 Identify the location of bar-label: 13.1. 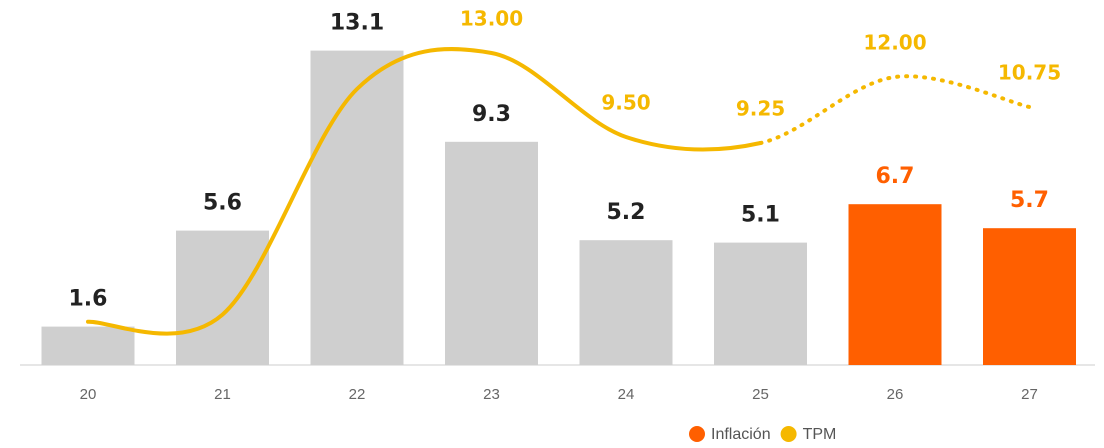
(357, 23).